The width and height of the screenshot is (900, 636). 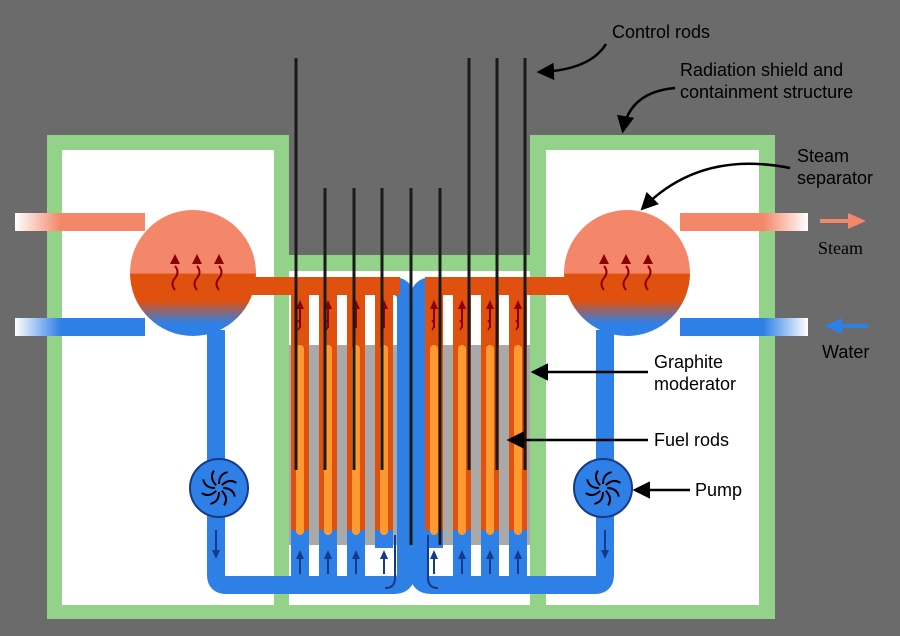 What do you see at coordinates (661, 32) in the screenshot?
I see `label-control-rods: Control rods` at bounding box center [661, 32].